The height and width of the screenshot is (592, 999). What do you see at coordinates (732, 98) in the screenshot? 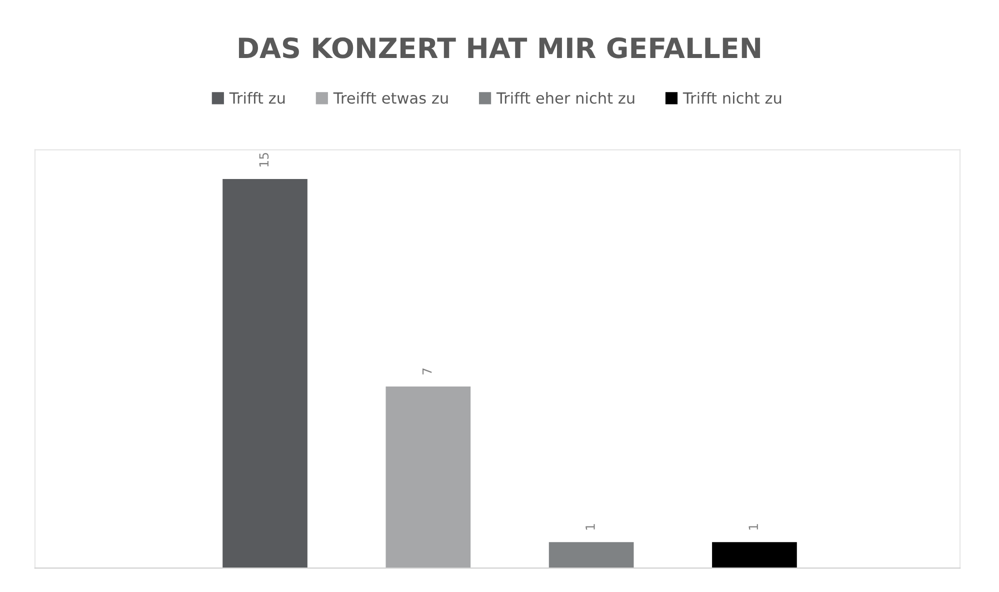
I see `legend-label: Trifft nicht zu` at bounding box center [732, 98].